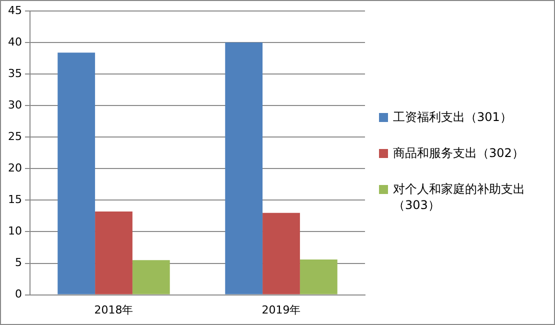 The width and height of the screenshot is (555, 325). Describe the element at coordinates (15, 105) in the screenshot. I see `y-tick-label: 30` at that location.